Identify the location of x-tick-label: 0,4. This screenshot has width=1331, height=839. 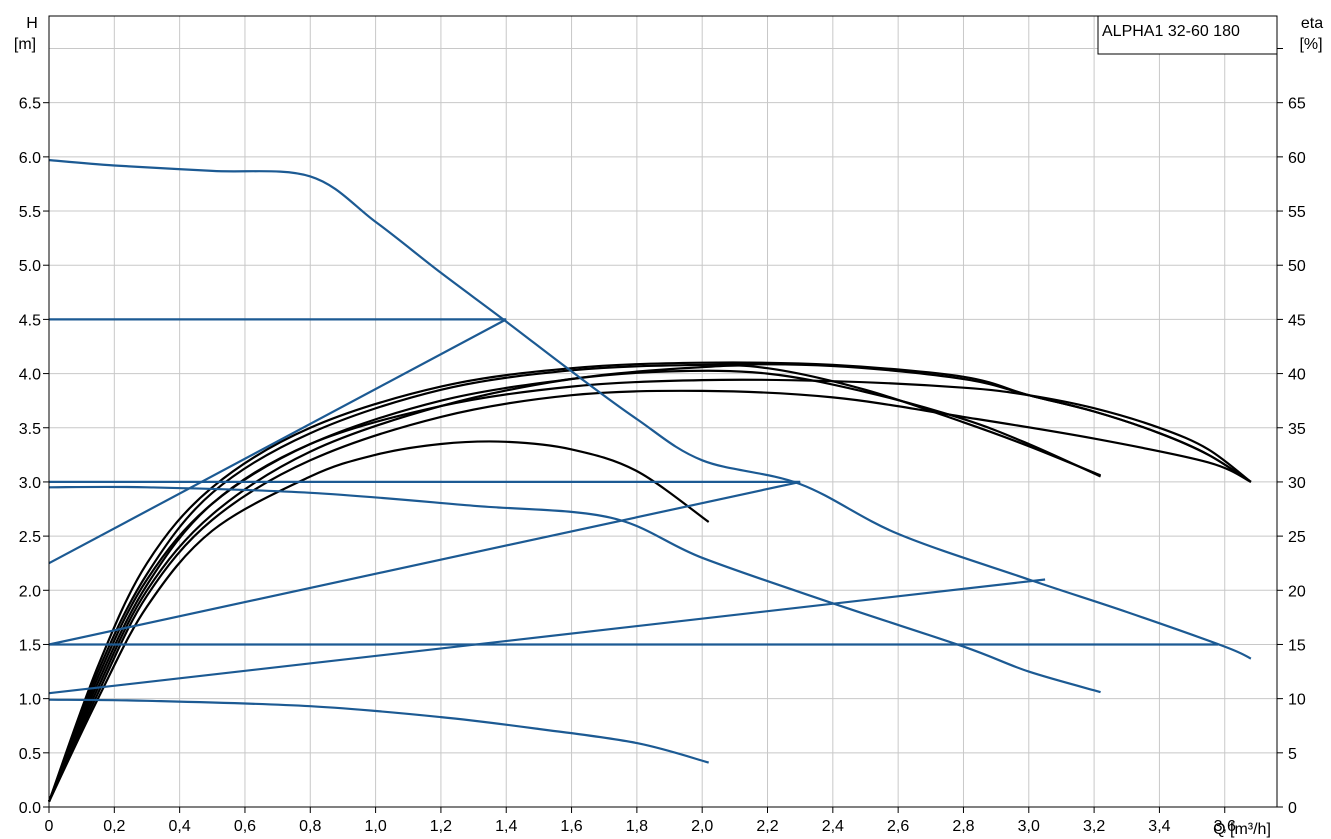
(180, 826).